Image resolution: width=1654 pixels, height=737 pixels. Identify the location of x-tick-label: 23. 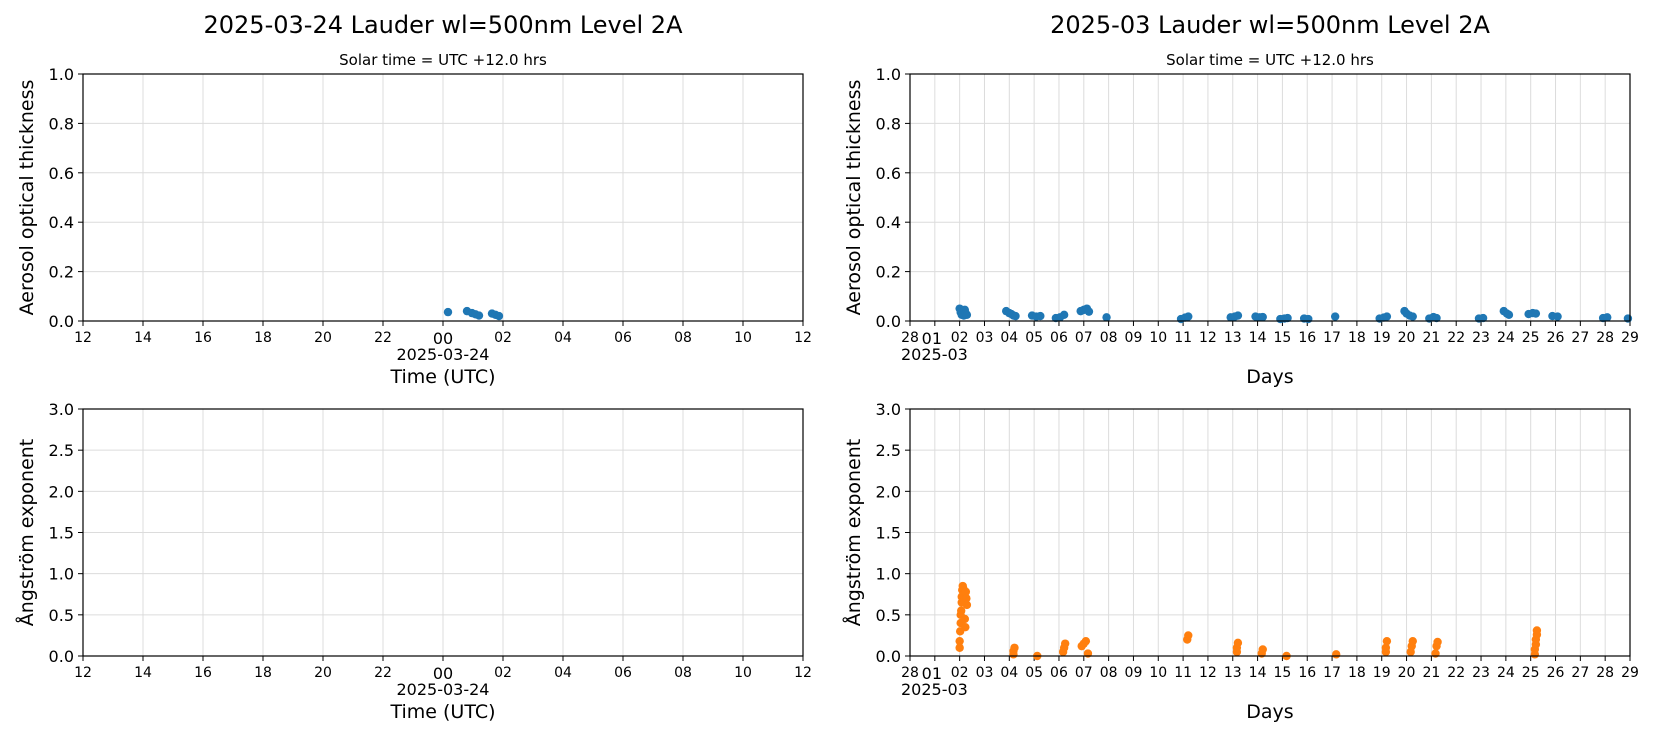
(1481, 338).